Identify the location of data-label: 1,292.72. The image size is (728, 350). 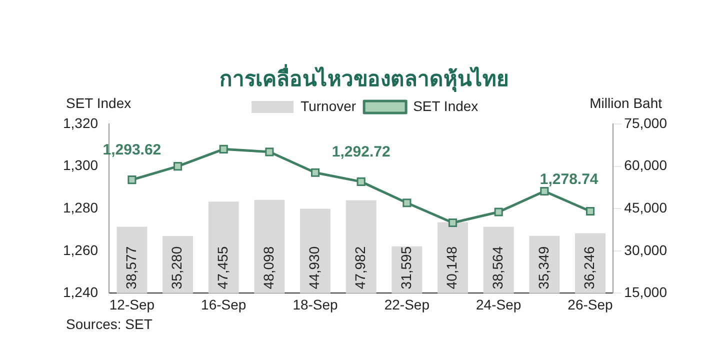
(361, 151).